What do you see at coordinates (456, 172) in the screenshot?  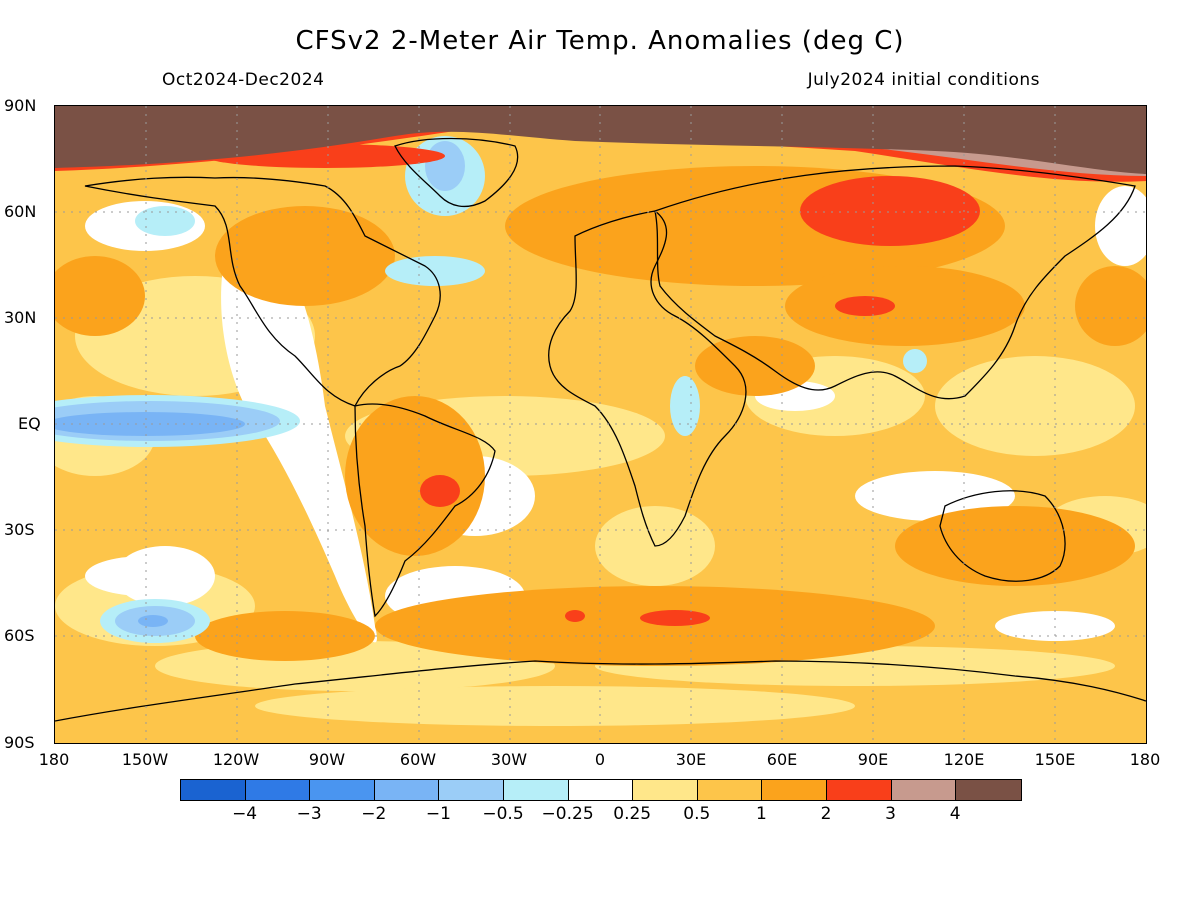 I see `greenland-outline` at bounding box center [456, 172].